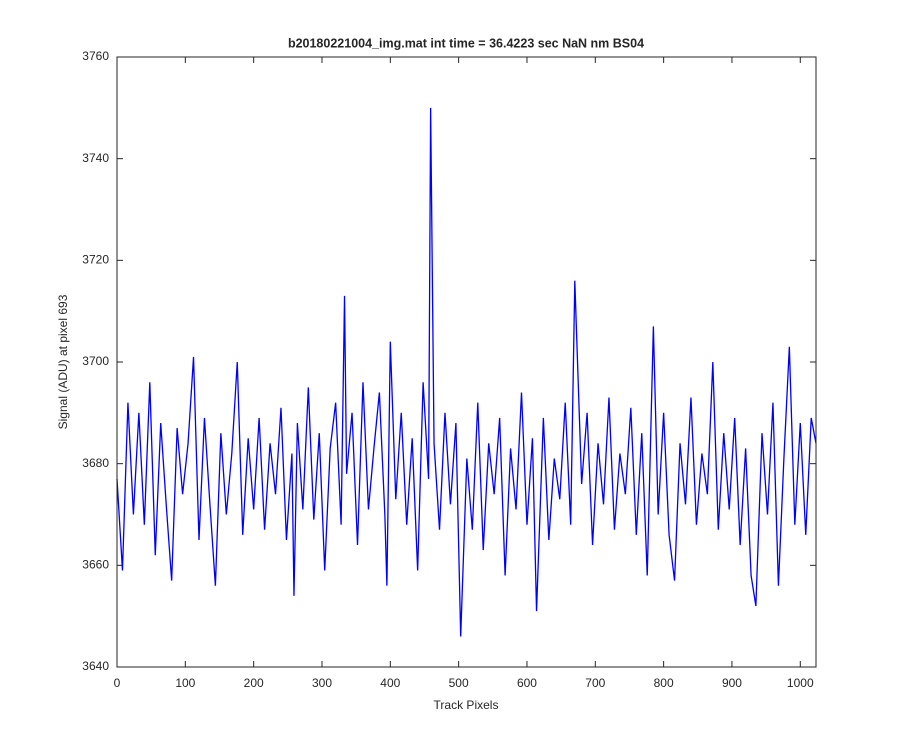  I want to click on y-axis-label: Signal (ADU) at pixel 693, so click(63, 361).